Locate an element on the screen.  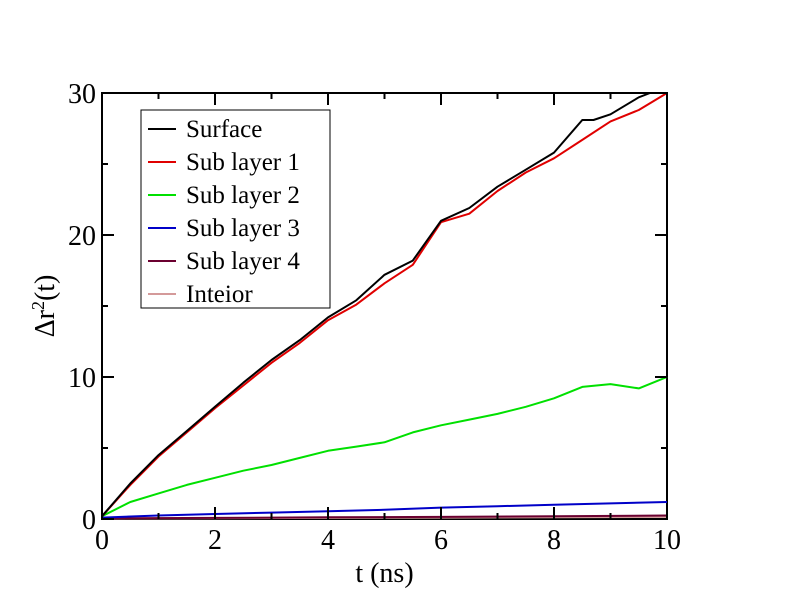
legend-label: Sub layer 3 is located at coordinates (243, 228).